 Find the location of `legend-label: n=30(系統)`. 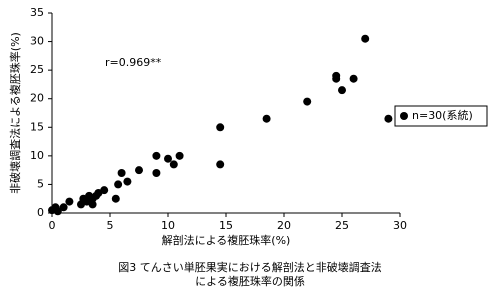

legend-label: n=30(系統) is located at coordinates (442, 115).